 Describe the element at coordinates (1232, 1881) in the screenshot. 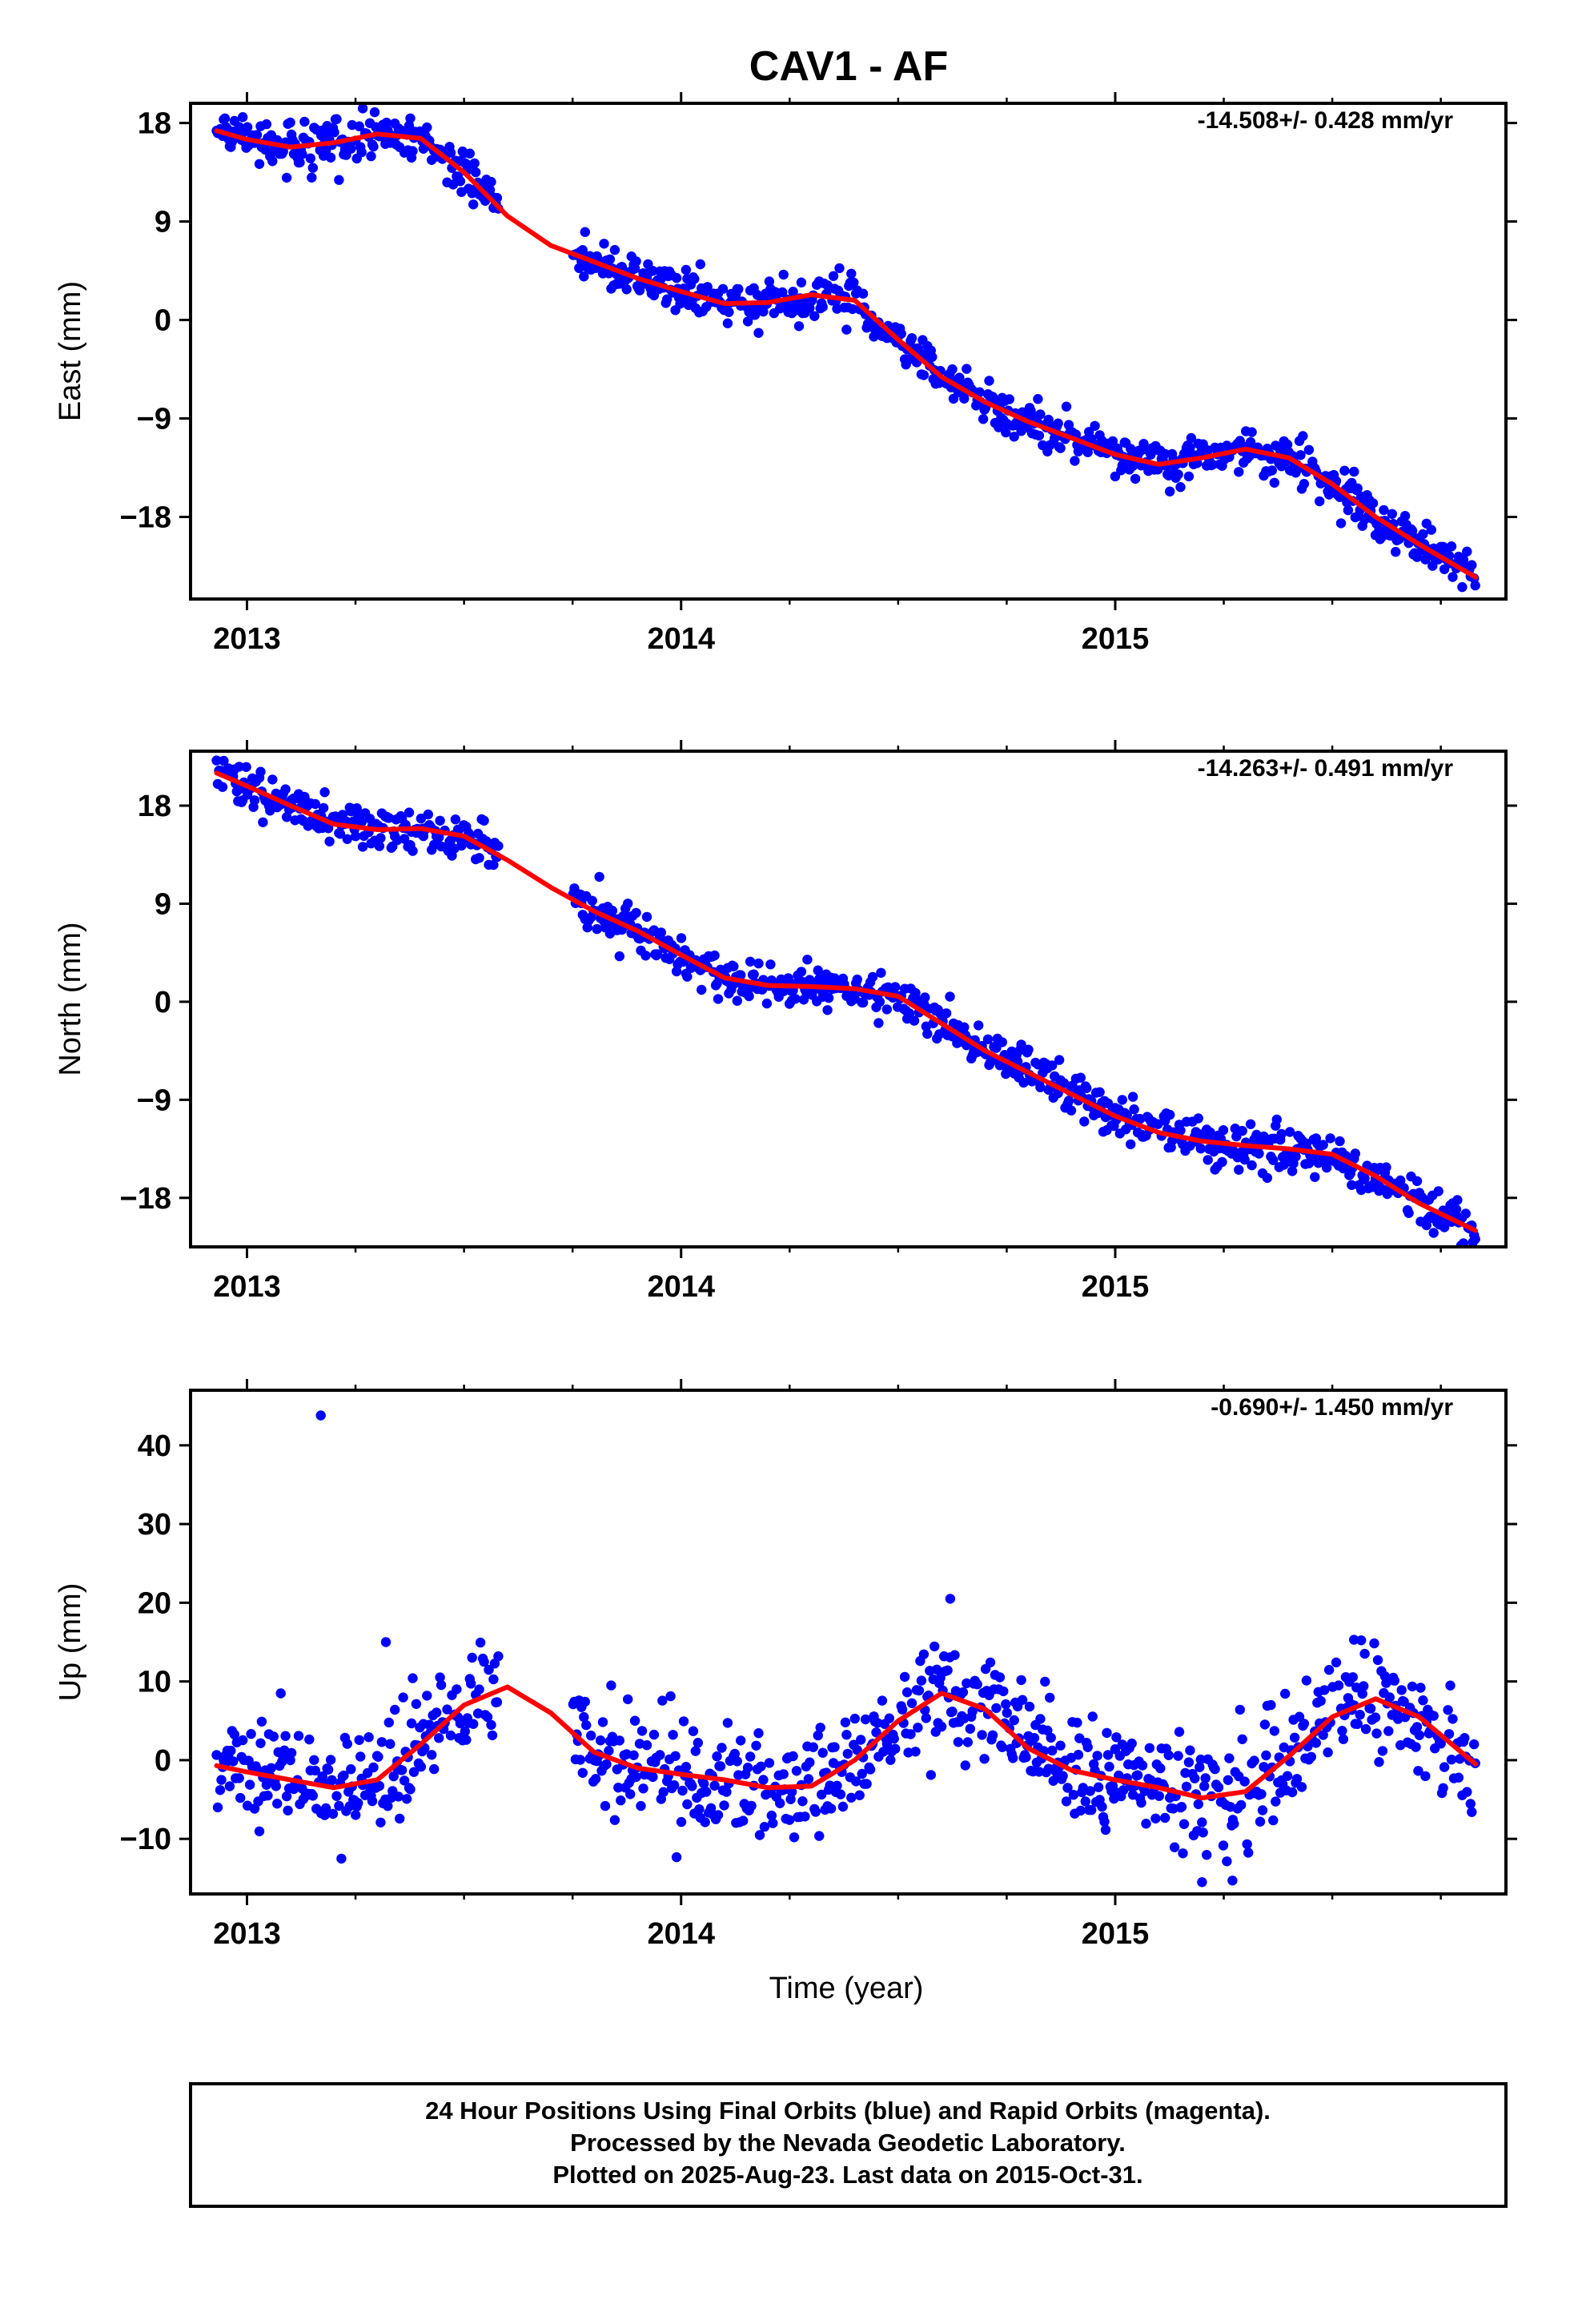

I see `up-outlier-point` at that location.